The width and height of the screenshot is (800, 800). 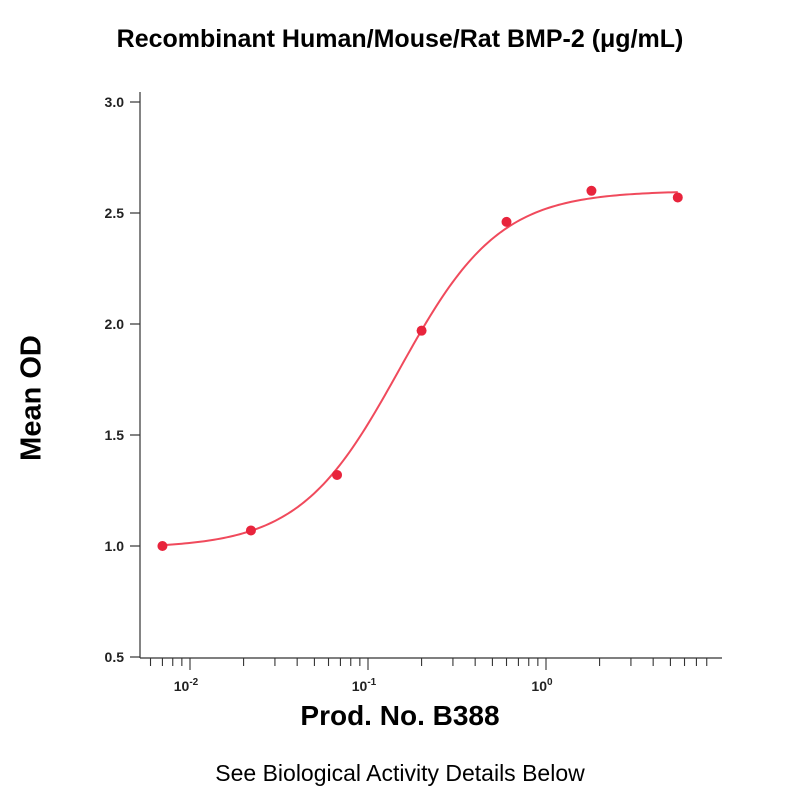 I want to click on x-tick-label: 10⁰, so click(x=542, y=685).